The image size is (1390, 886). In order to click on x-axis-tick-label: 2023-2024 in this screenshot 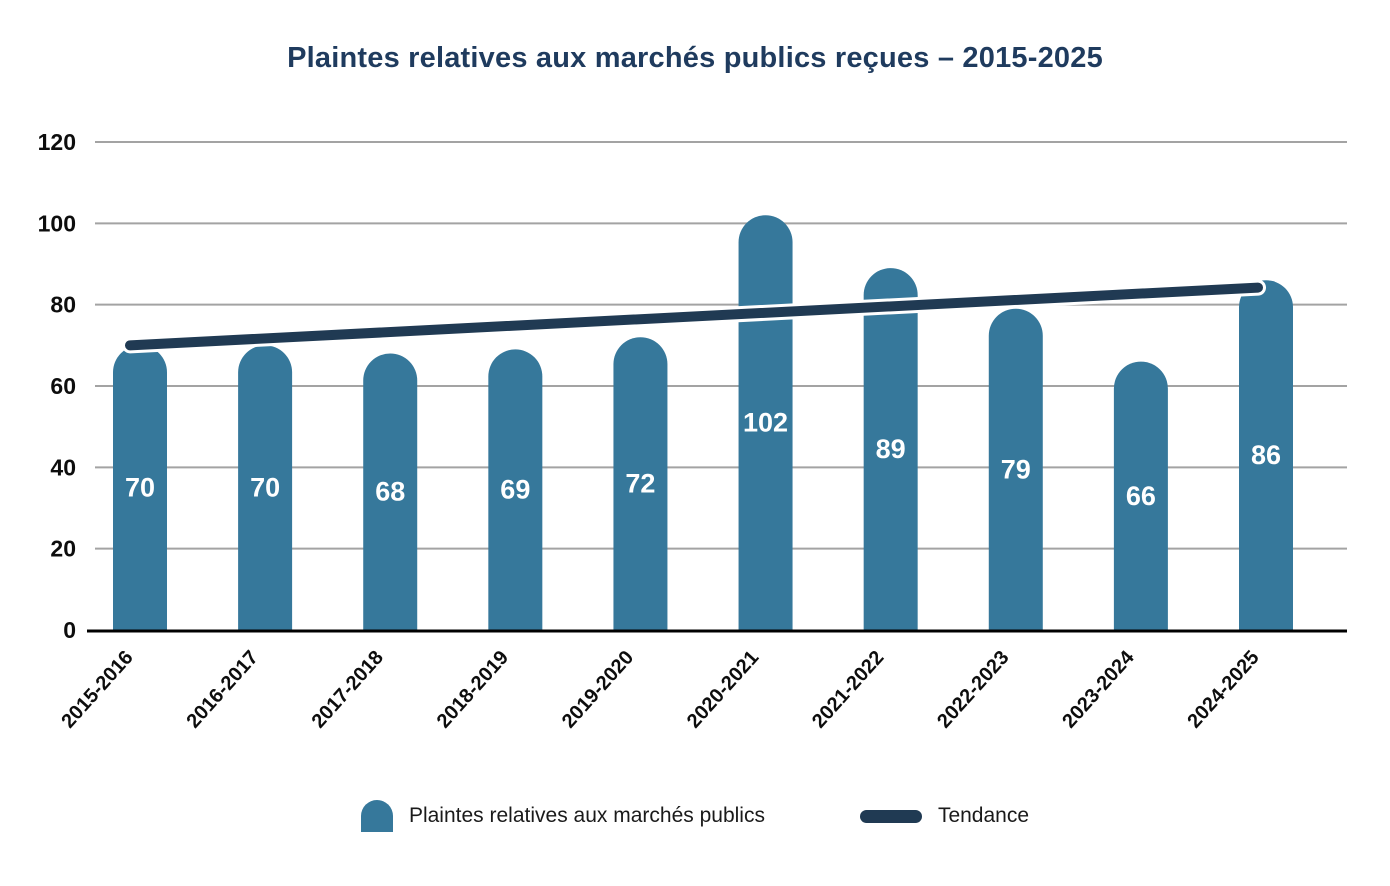, I will do `click(1098, 689)`.